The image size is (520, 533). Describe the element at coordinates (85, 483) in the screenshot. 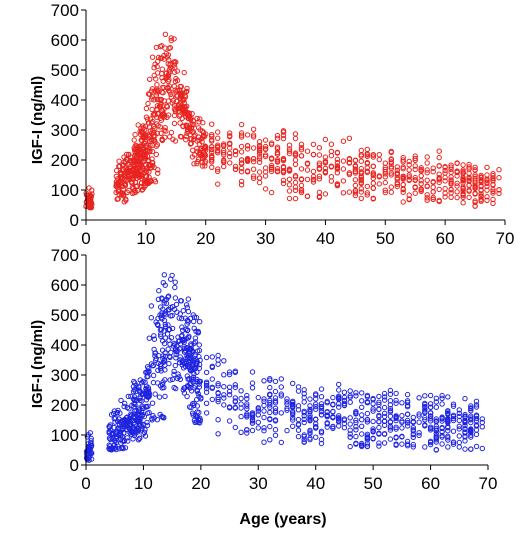

I see `x-tick-label: 0` at that location.